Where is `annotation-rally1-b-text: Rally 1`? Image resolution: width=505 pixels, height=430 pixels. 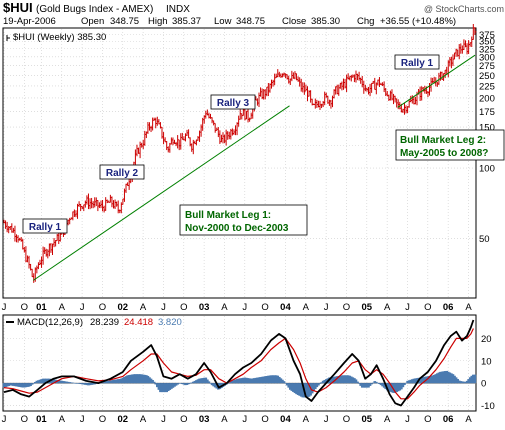
annotation-rally1-b-text: Rally 1 is located at coordinates (417, 63).